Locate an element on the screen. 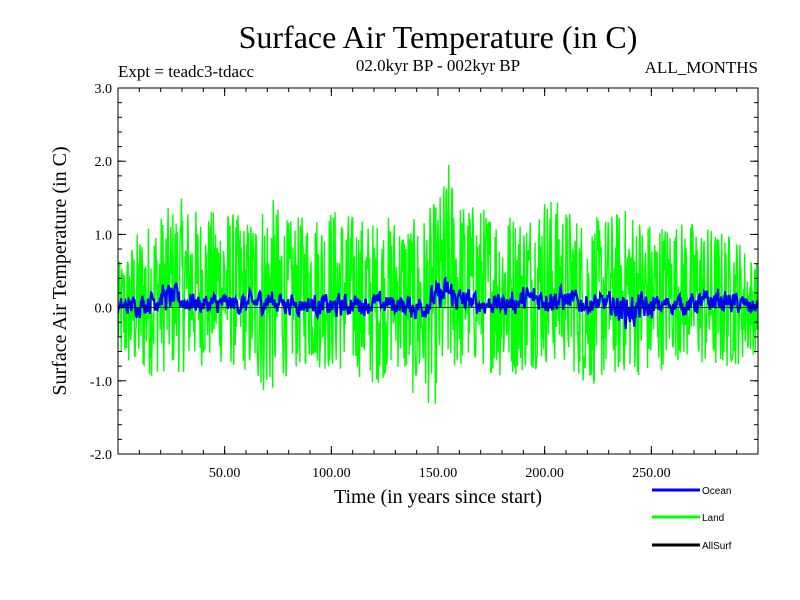 The height and width of the screenshot is (600, 800). legend-item-allsurf: AllSurf is located at coordinates (692, 546).